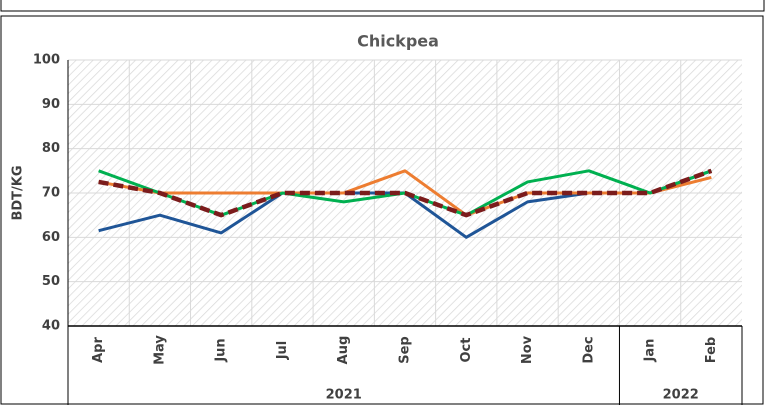 The width and height of the screenshot is (765, 405). I want to click on x-tick-label: Jun, so click(221, 350).